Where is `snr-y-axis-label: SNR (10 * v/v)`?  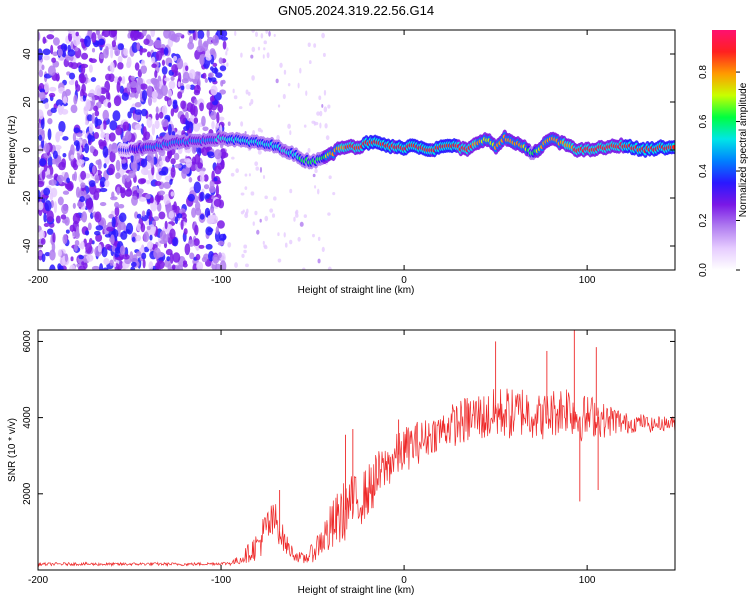
snr-y-axis-label: SNR (10 * v/v) is located at coordinates (12, 450).